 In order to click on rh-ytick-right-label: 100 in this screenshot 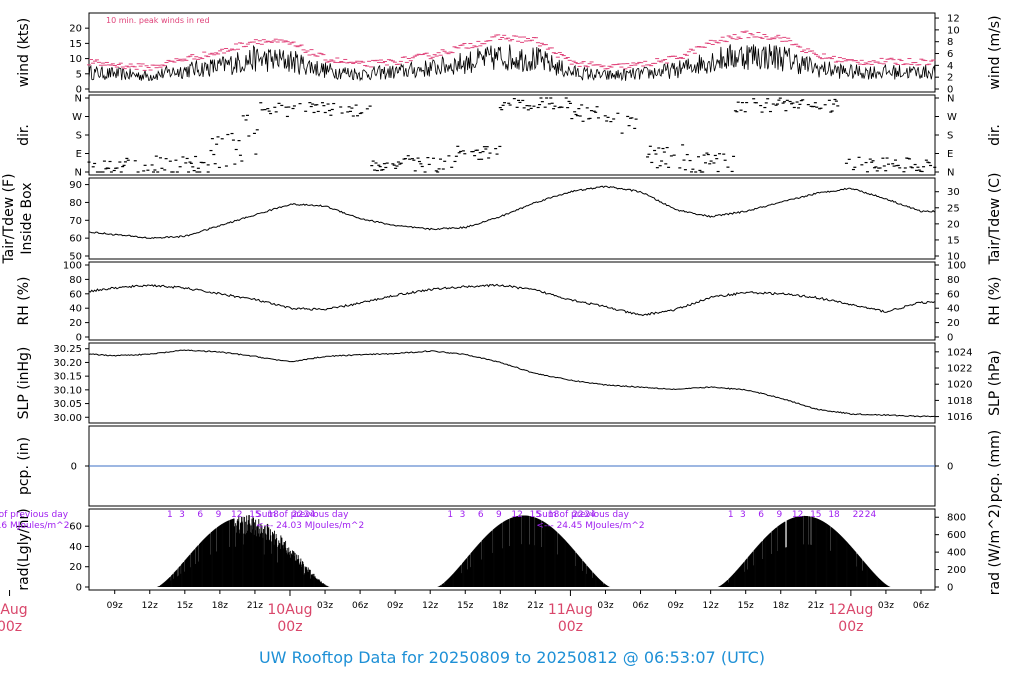, I will do `click(956, 266)`.